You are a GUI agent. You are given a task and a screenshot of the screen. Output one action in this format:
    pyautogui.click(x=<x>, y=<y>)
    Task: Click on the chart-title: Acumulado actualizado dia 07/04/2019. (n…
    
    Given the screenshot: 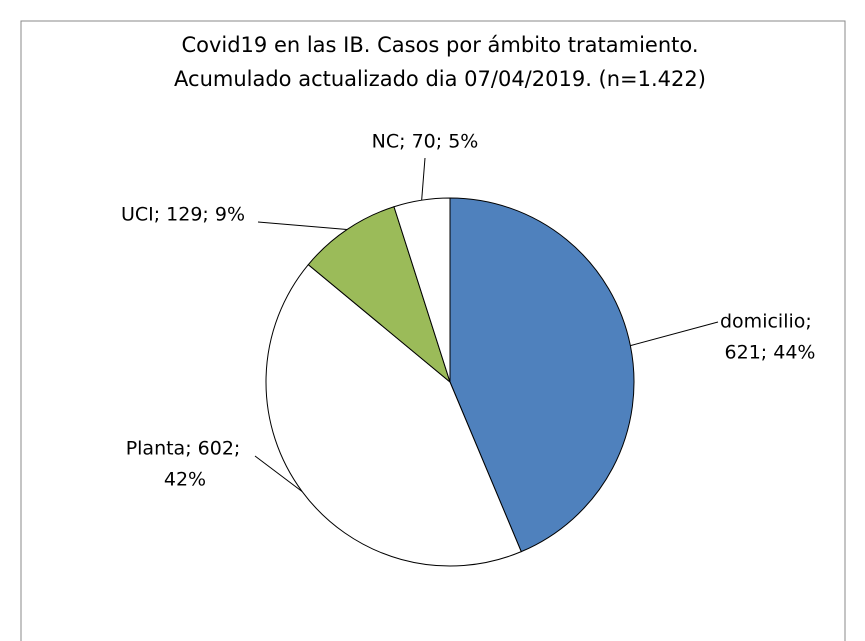 What is the action you would take?
    pyautogui.click(x=440, y=79)
    